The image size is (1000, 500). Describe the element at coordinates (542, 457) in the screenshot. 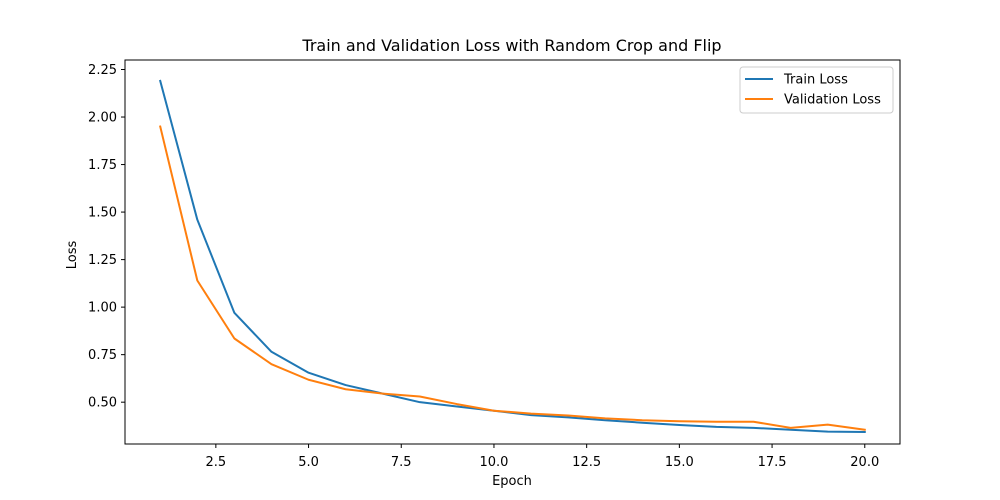

I see `x-axis-ticks: 2.5 5.0 7.5 10.0 12.5 15.0 17.5 20.0` at that location.